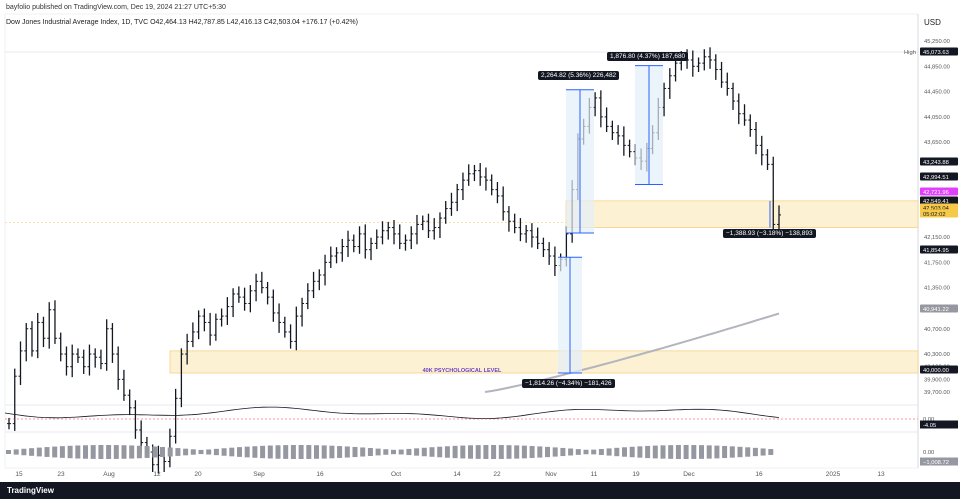 This screenshot has height=499, width=960. I want to click on x-tick-label: 23, so click(61, 474).